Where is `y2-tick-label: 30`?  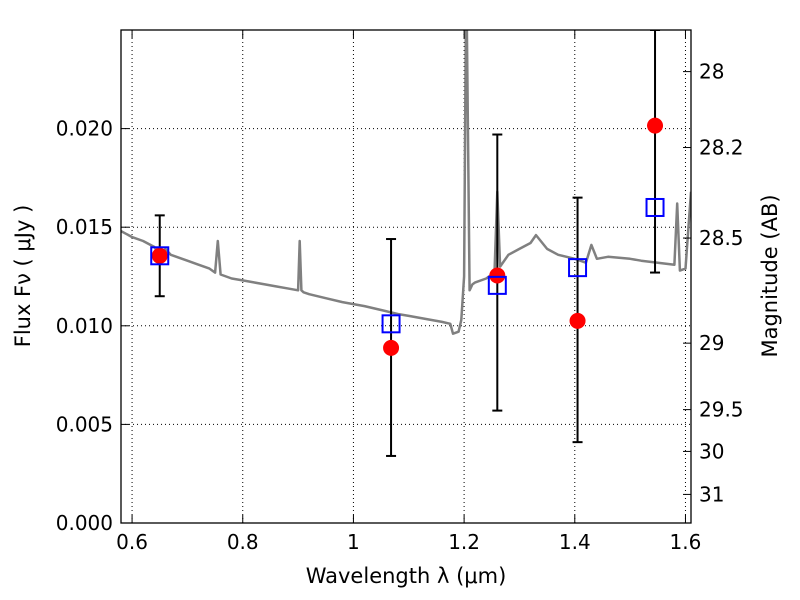
y2-tick-label: 30 is located at coordinates (711, 451).